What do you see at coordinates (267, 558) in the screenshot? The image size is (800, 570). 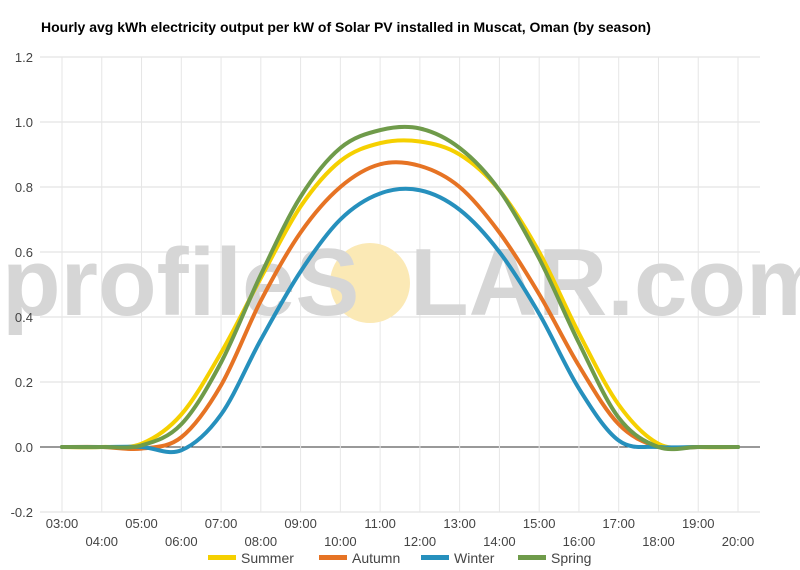 I see `legend-label: Summer` at bounding box center [267, 558].